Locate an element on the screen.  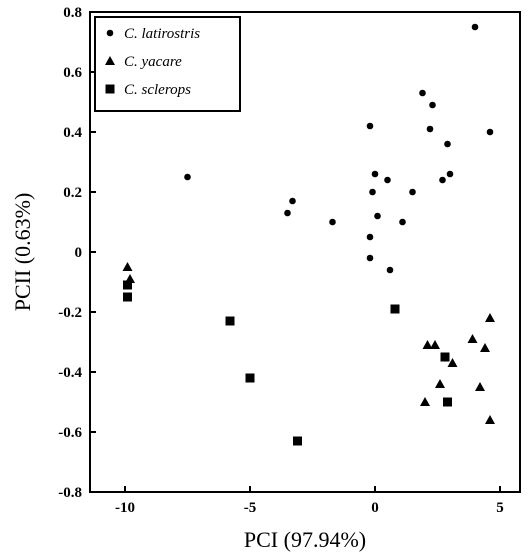
y-tick-label: 0 is located at coordinates (79, 253).